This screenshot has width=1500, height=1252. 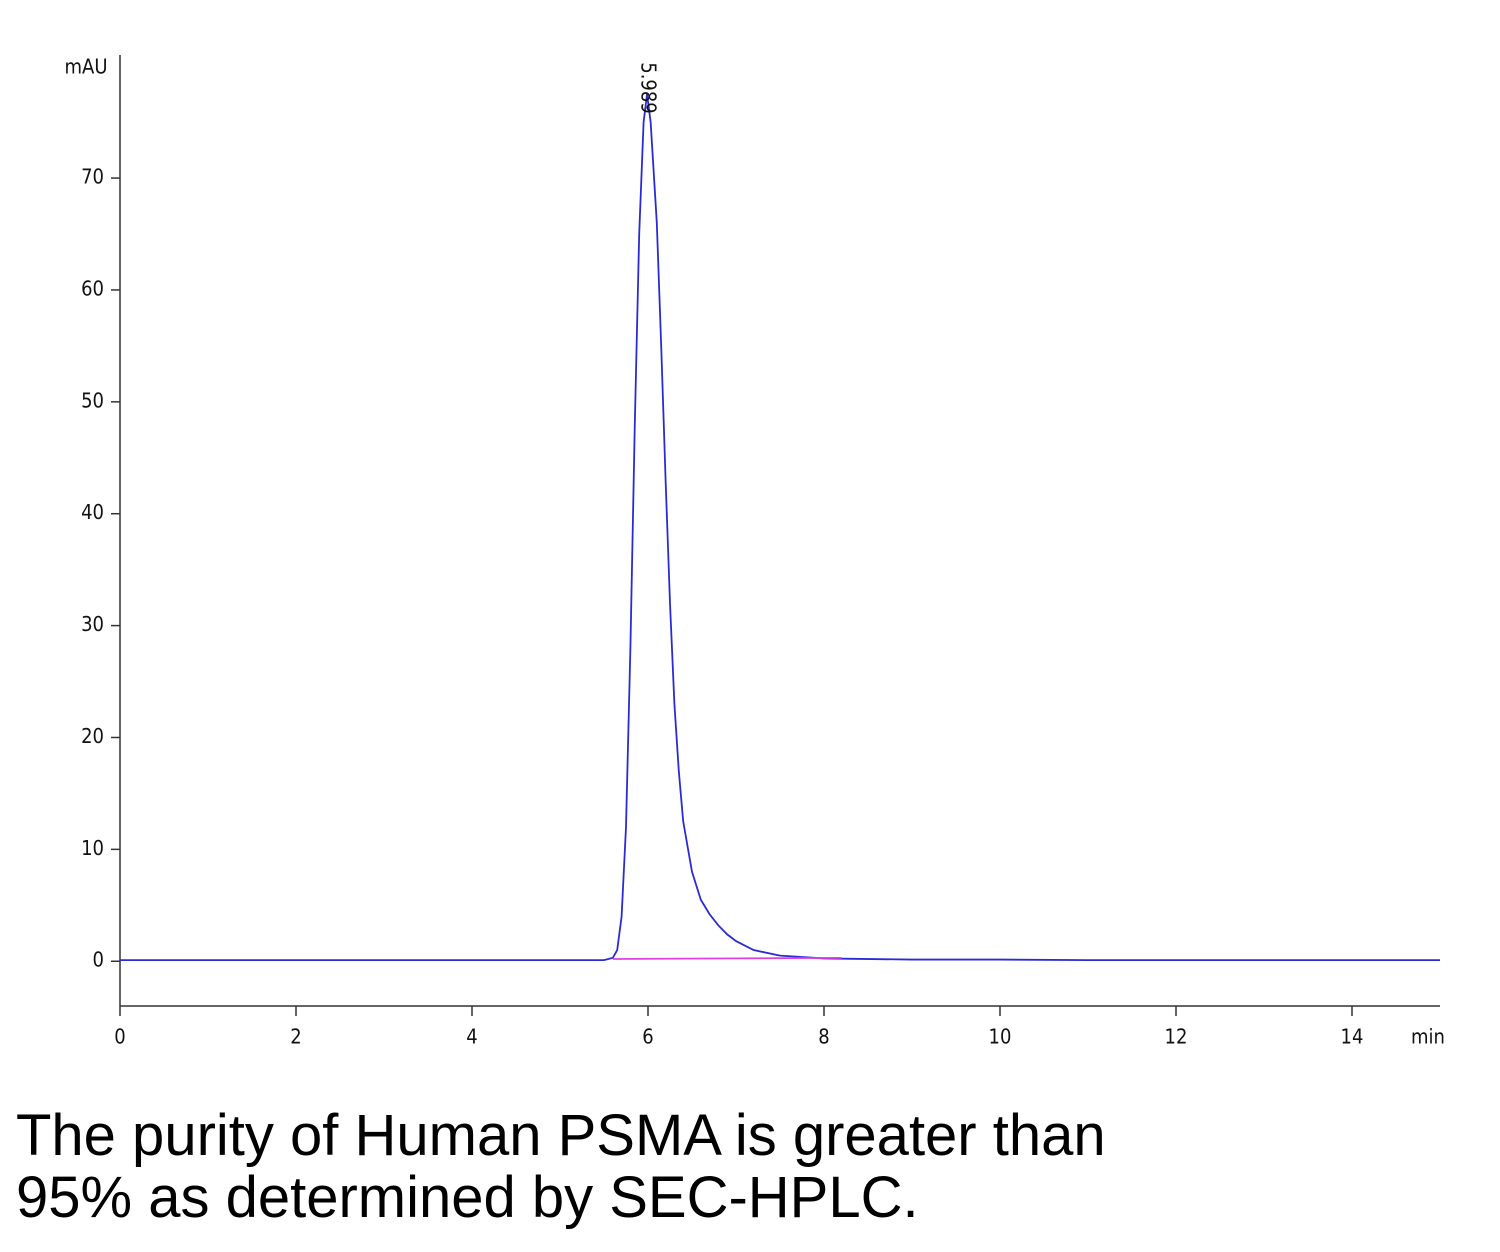 I want to click on x-tick-label: 8, so click(x=823, y=1037).